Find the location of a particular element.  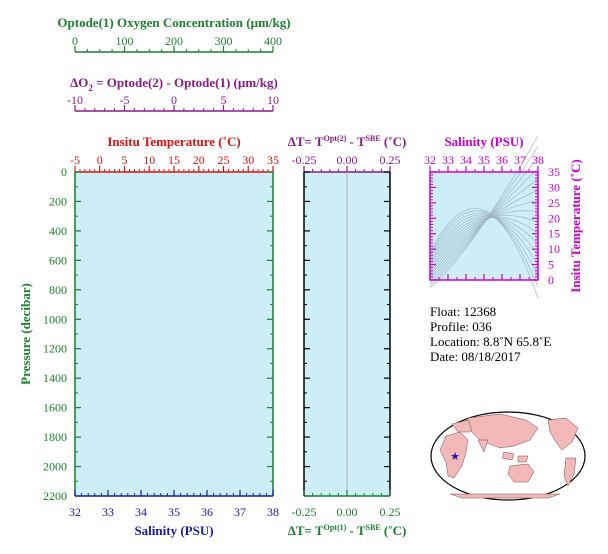

temperature-axis-tick-label: 10 is located at coordinates (149, 160).